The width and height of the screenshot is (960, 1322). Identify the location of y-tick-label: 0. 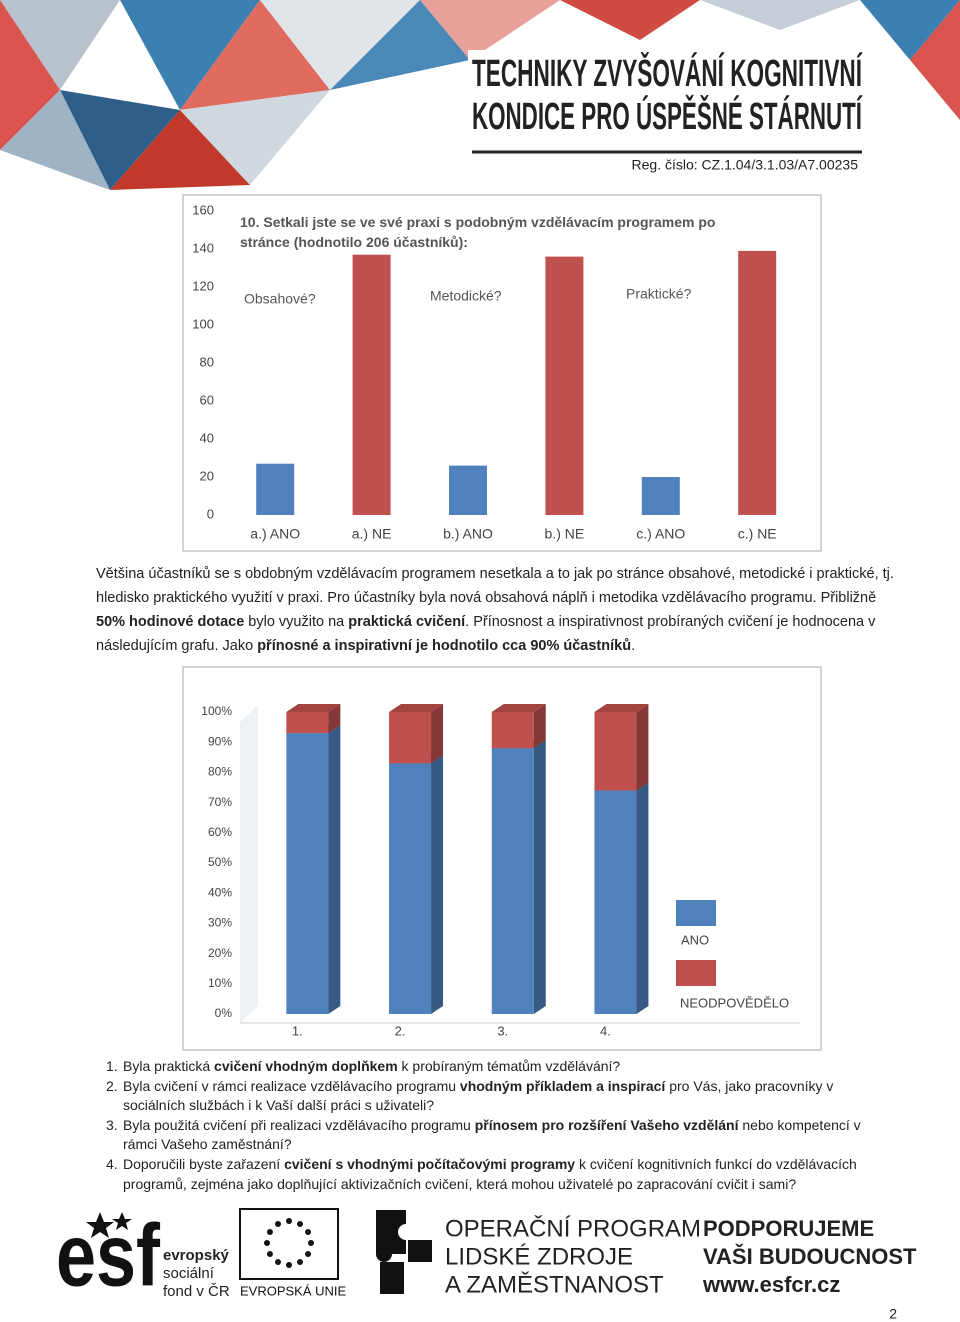
(210, 513).